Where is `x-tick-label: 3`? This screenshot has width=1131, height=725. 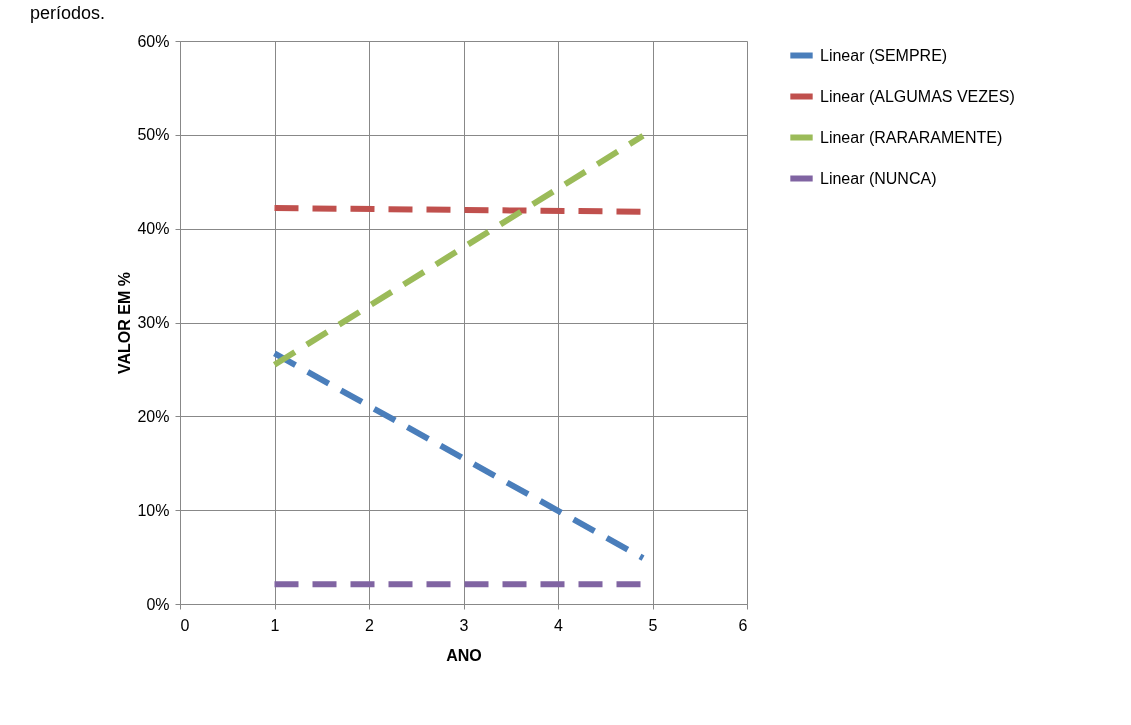
x-tick-label: 3 is located at coordinates (464, 625).